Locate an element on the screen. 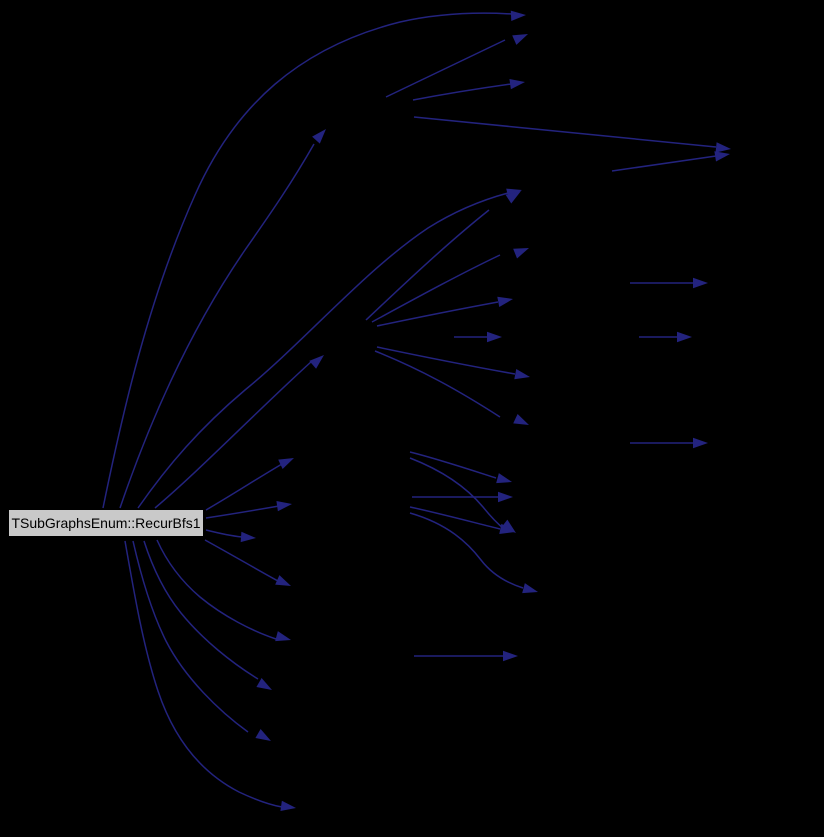  call-edge-main-mid-a is located at coordinates (217, 326).